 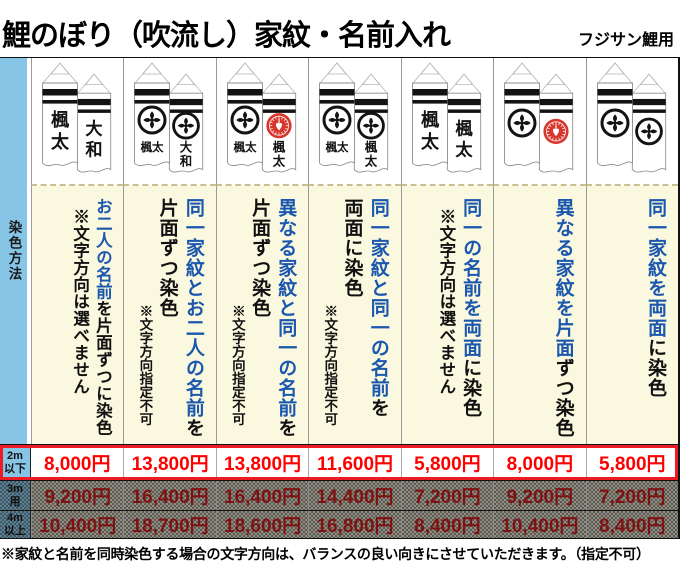 I want to click on dye-description-col4: 同一家紋と同一の名前を 両面に染色 ※文字方向指定不可, so click(x=354, y=315).